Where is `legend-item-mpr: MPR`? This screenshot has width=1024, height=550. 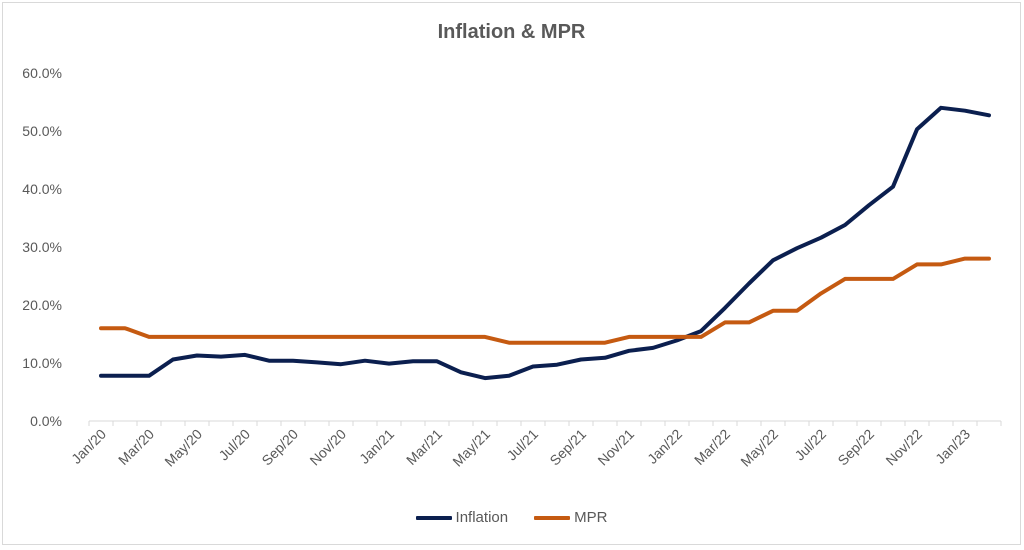
legend-item-mpr: MPR is located at coordinates (570, 517).